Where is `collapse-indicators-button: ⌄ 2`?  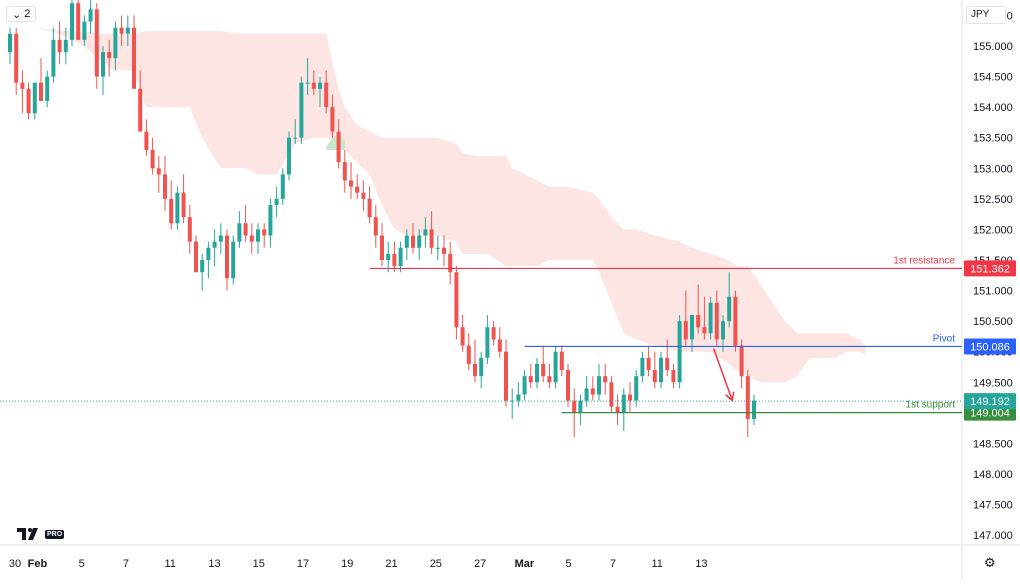
collapse-indicators-button: ⌄ 2 is located at coordinates (21, 14).